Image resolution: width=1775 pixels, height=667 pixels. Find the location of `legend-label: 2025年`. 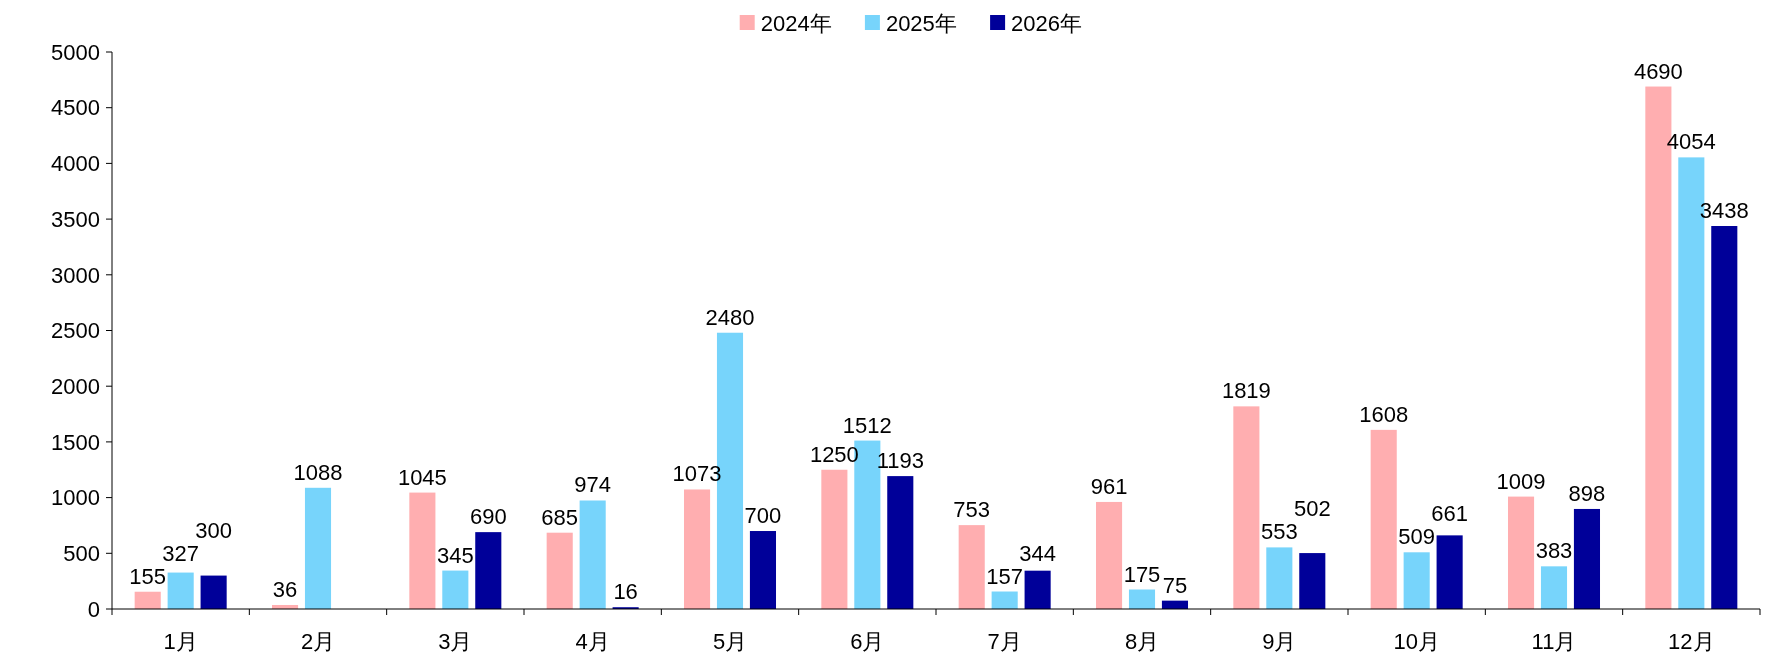

legend-label: 2025年 is located at coordinates (921, 23).